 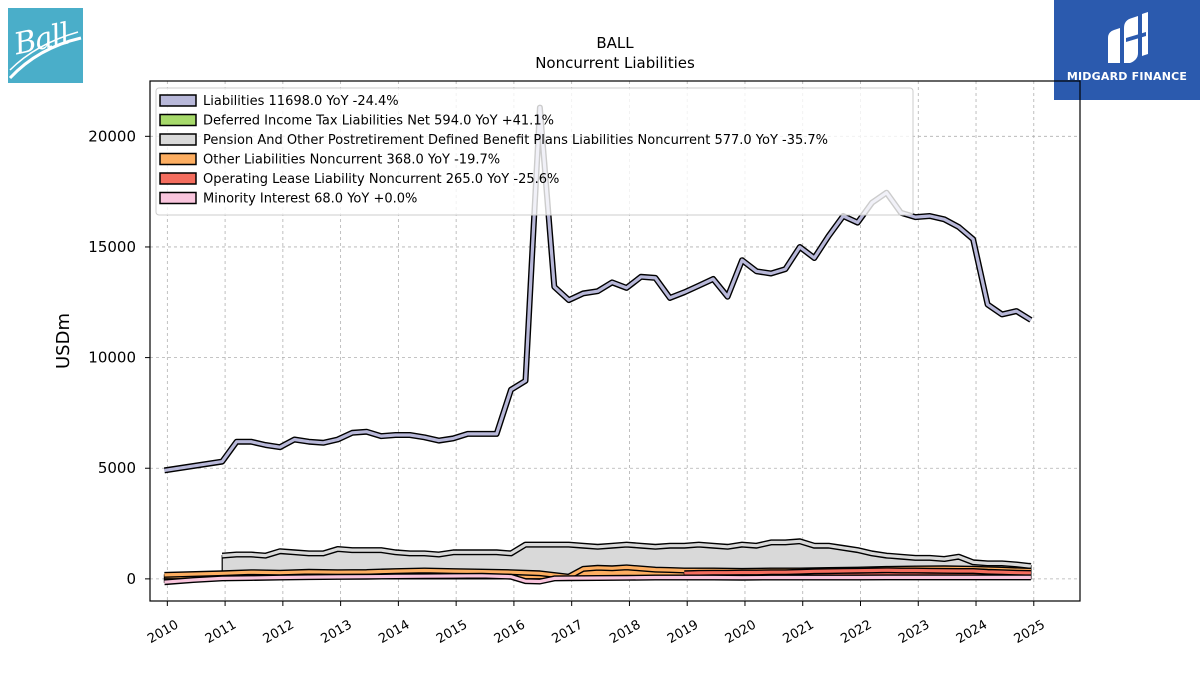 I want to click on x-tick-label: 2019, so click(x=683, y=632).